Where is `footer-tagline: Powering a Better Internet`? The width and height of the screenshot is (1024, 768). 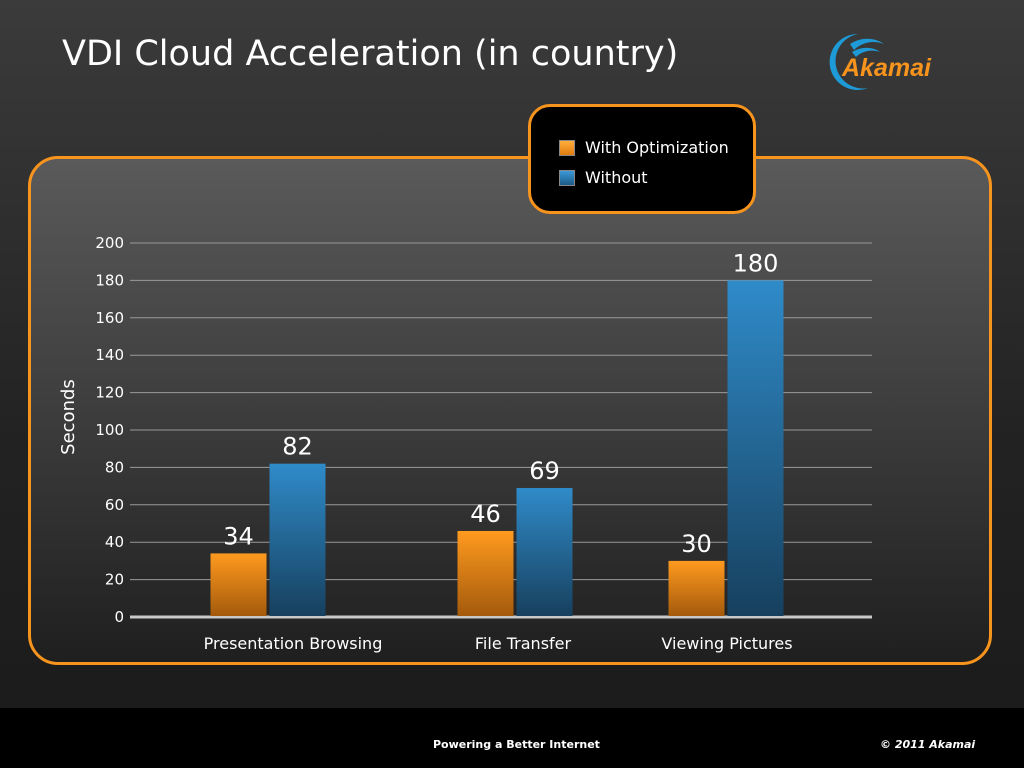 footer-tagline: Powering a Better Internet is located at coordinates (516, 744).